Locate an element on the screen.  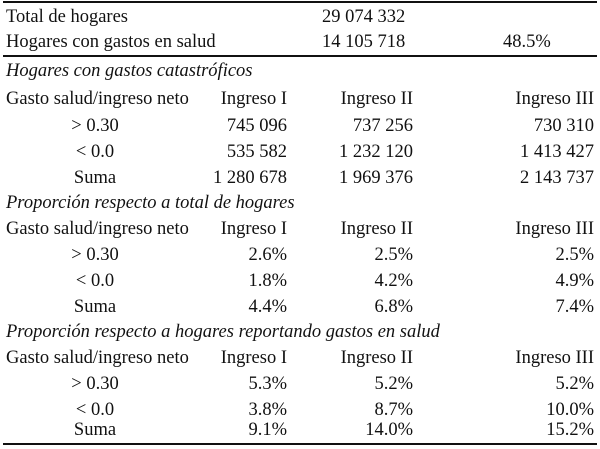
cell-ingreso-1: 1.8% is located at coordinates (267, 281).